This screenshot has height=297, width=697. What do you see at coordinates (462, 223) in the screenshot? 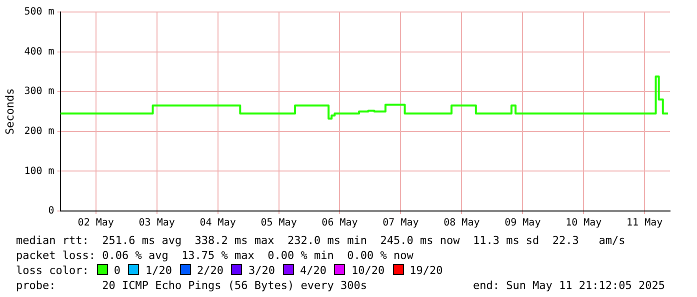
I see `x-tick-label: 08 May` at bounding box center [462, 223].